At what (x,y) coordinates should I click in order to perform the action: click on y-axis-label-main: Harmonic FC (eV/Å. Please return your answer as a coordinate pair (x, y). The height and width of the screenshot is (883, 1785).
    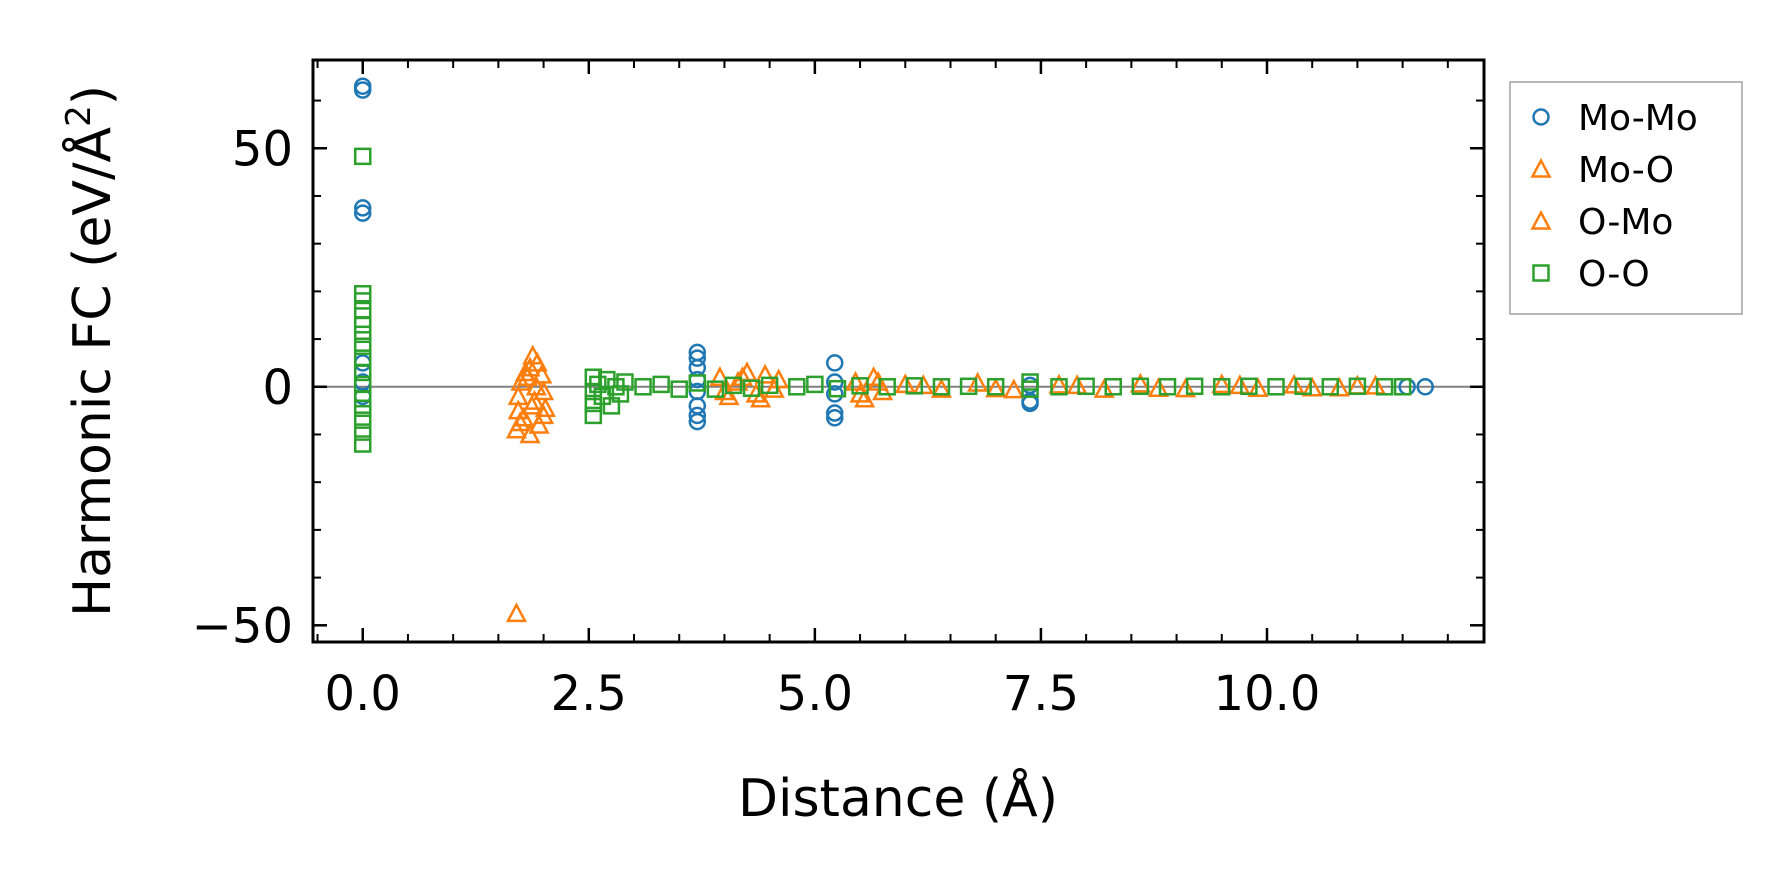
    Looking at the image, I should click on (92, 371).